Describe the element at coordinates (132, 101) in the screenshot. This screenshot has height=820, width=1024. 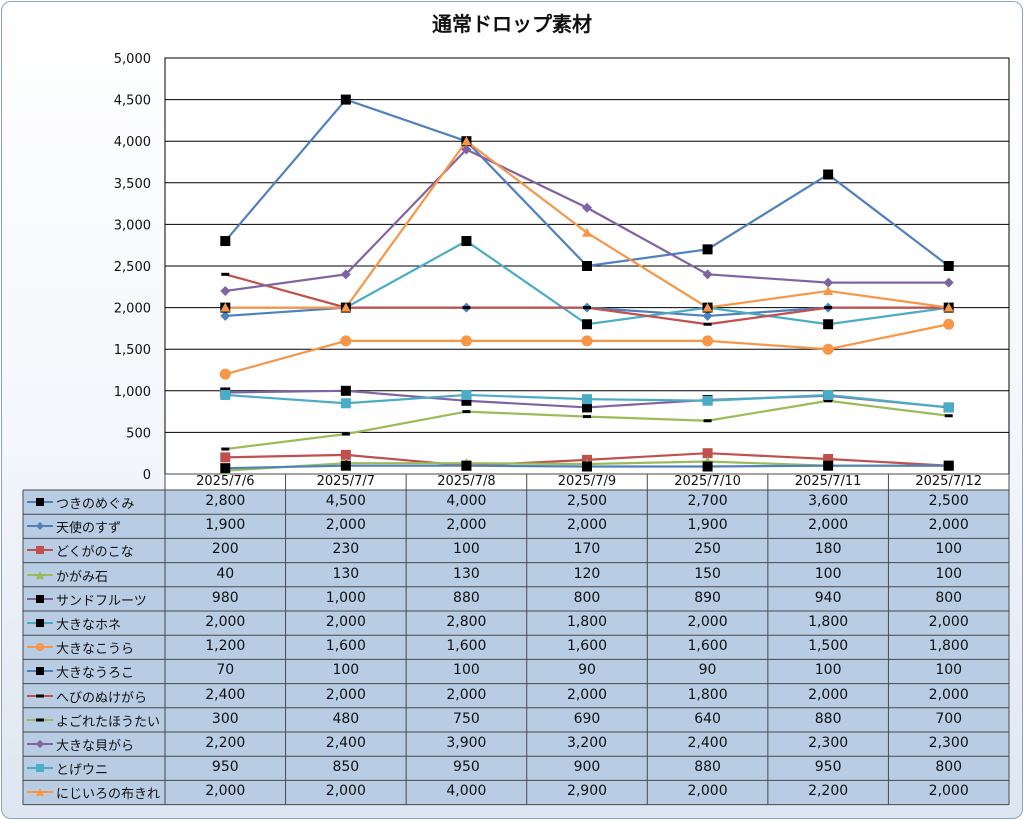
I see `y-tick-label: 4,500` at that location.